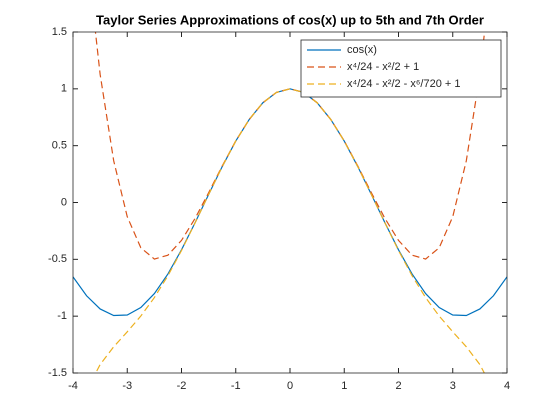 The image size is (560, 420). I want to click on y-tick-label: -1, so click(62, 316).